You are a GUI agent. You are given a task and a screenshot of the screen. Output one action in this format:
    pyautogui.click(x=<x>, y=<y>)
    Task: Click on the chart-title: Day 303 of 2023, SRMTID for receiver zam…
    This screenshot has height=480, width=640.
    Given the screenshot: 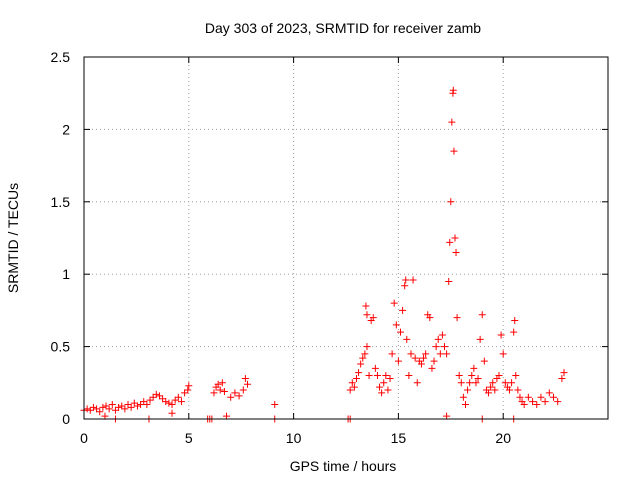 What is the action you would take?
    pyautogui.click(x=343, y=28)
    